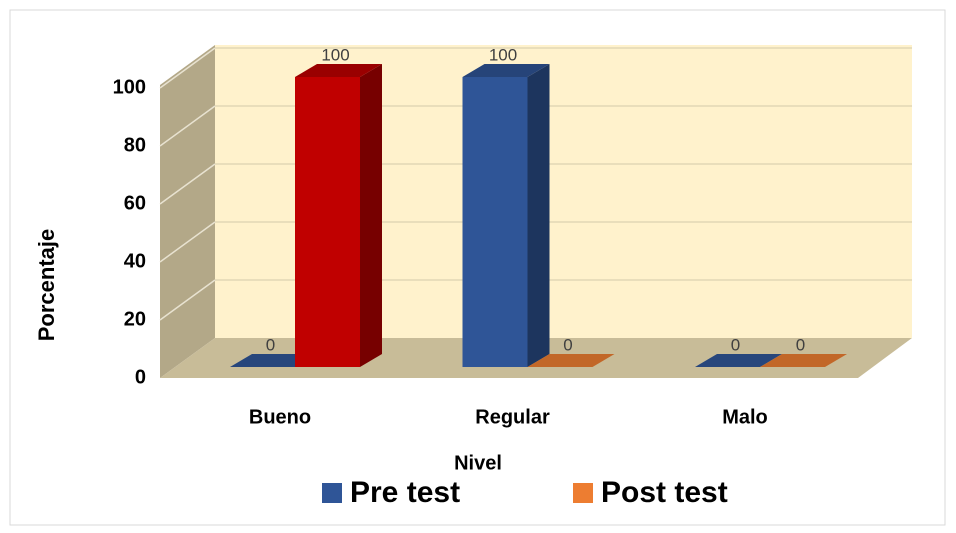  Describe the element at coordinates (140, 377) in the screenshot. I see `y-tick-label: 0` at that location.